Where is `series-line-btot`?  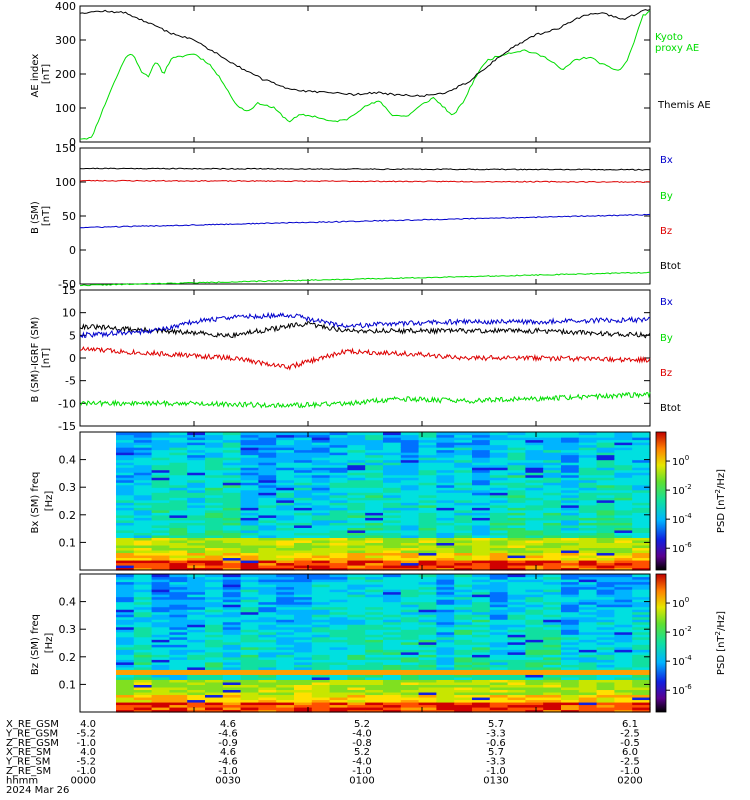
series-line-btot is located at coordinates (365, 221).